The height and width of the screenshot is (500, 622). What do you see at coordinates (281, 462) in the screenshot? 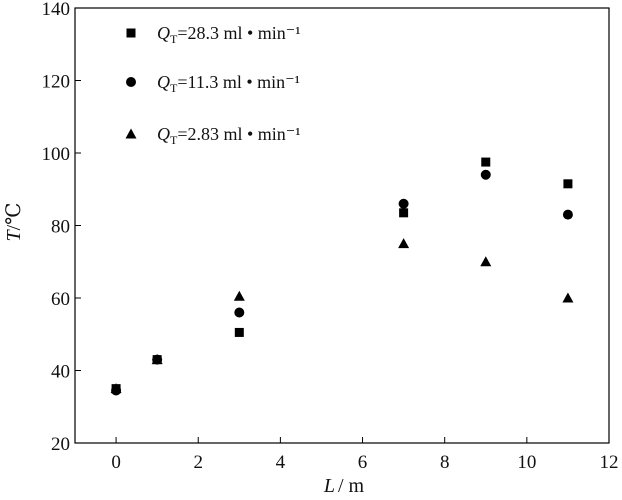
I see `x-tick-label: 4` at bounding box center [281, 462].